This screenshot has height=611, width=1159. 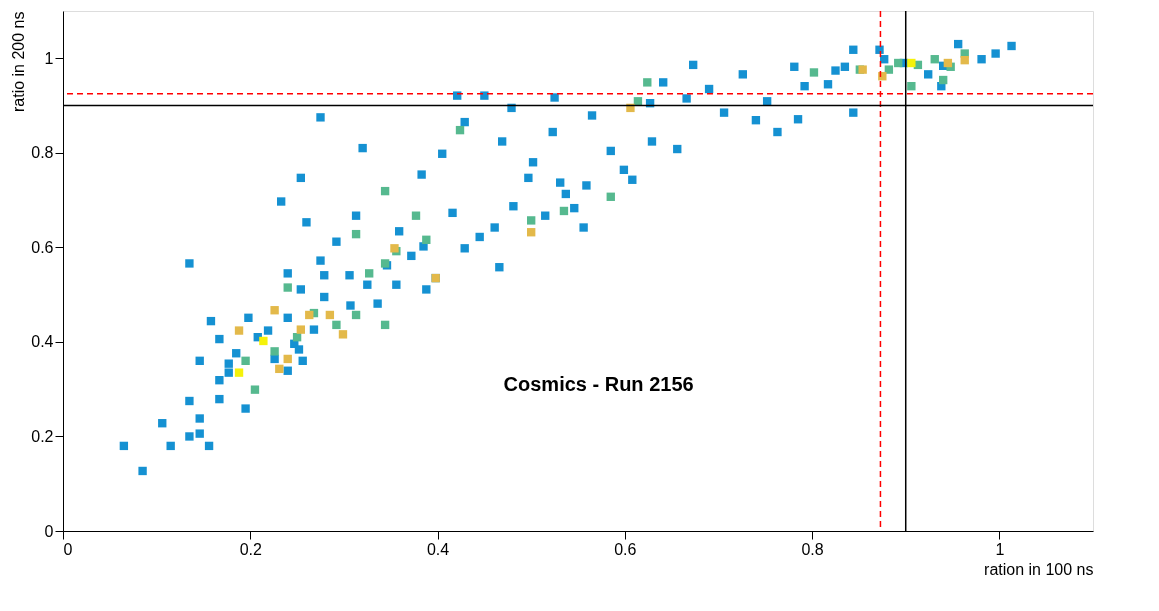 I want to click on x-tick-label: 0.4, so click(x=438, y=549).